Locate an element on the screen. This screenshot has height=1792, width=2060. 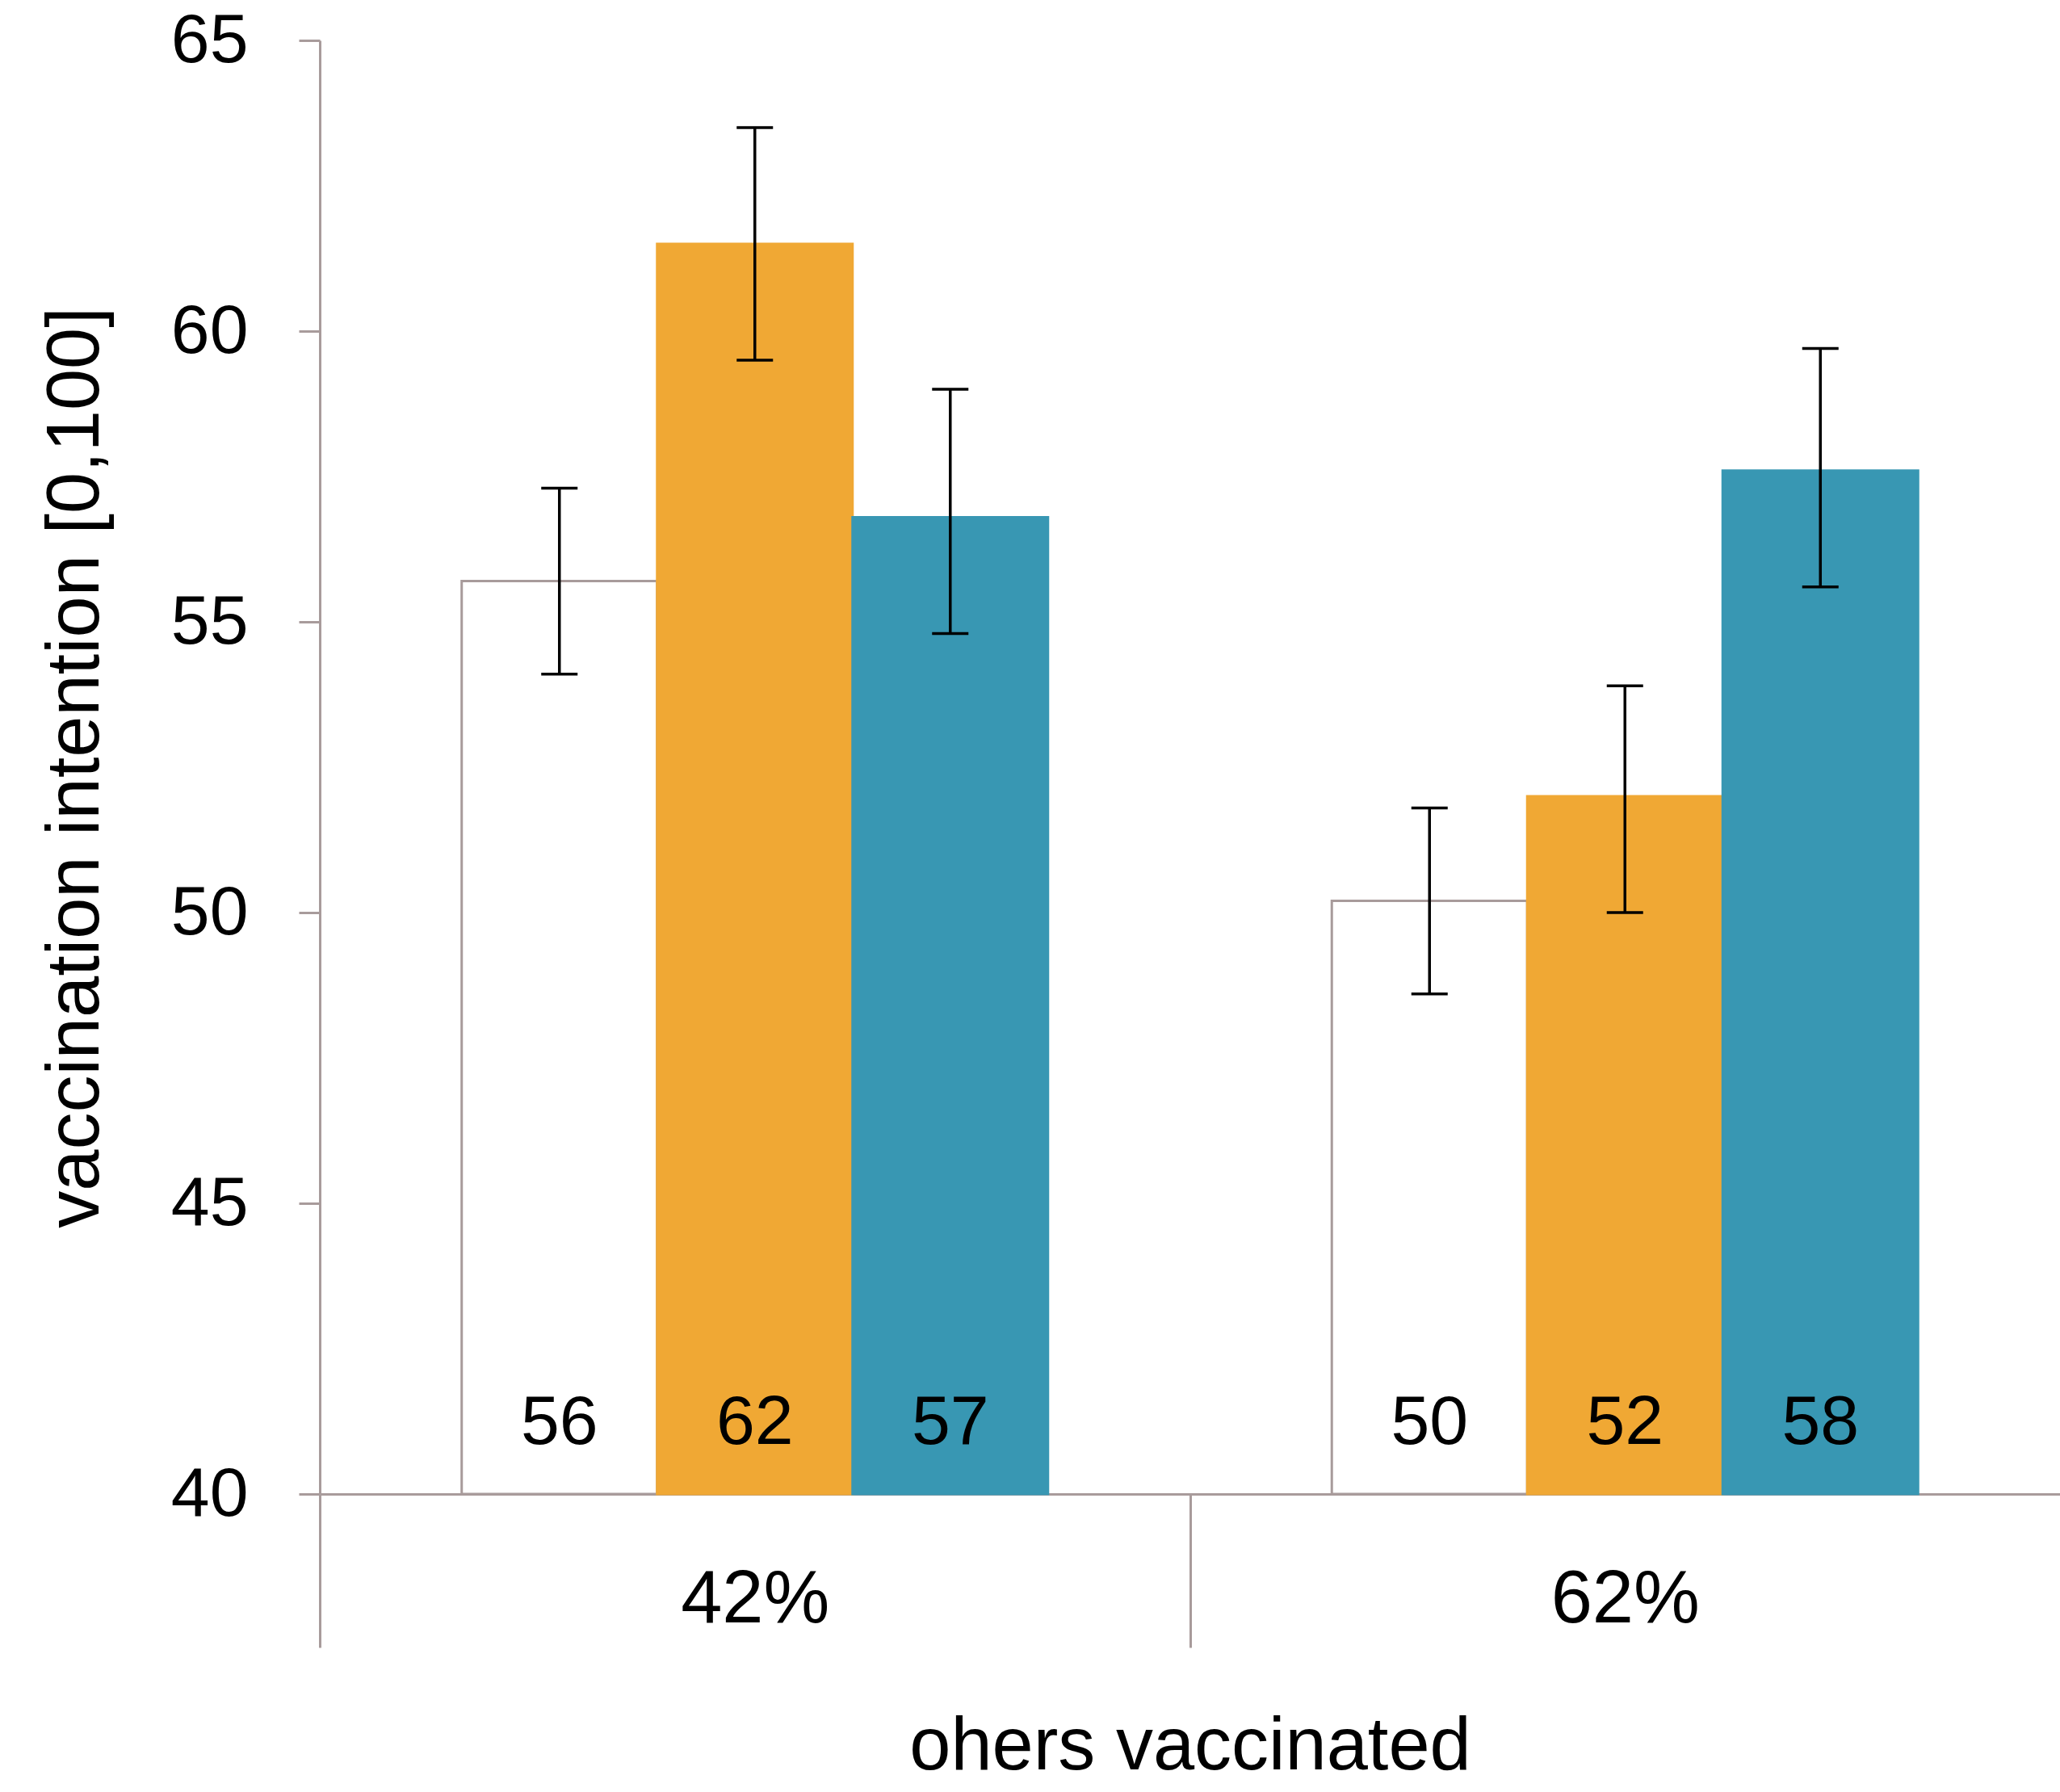
data-label: 56 is located at coordinates (559, 1419).